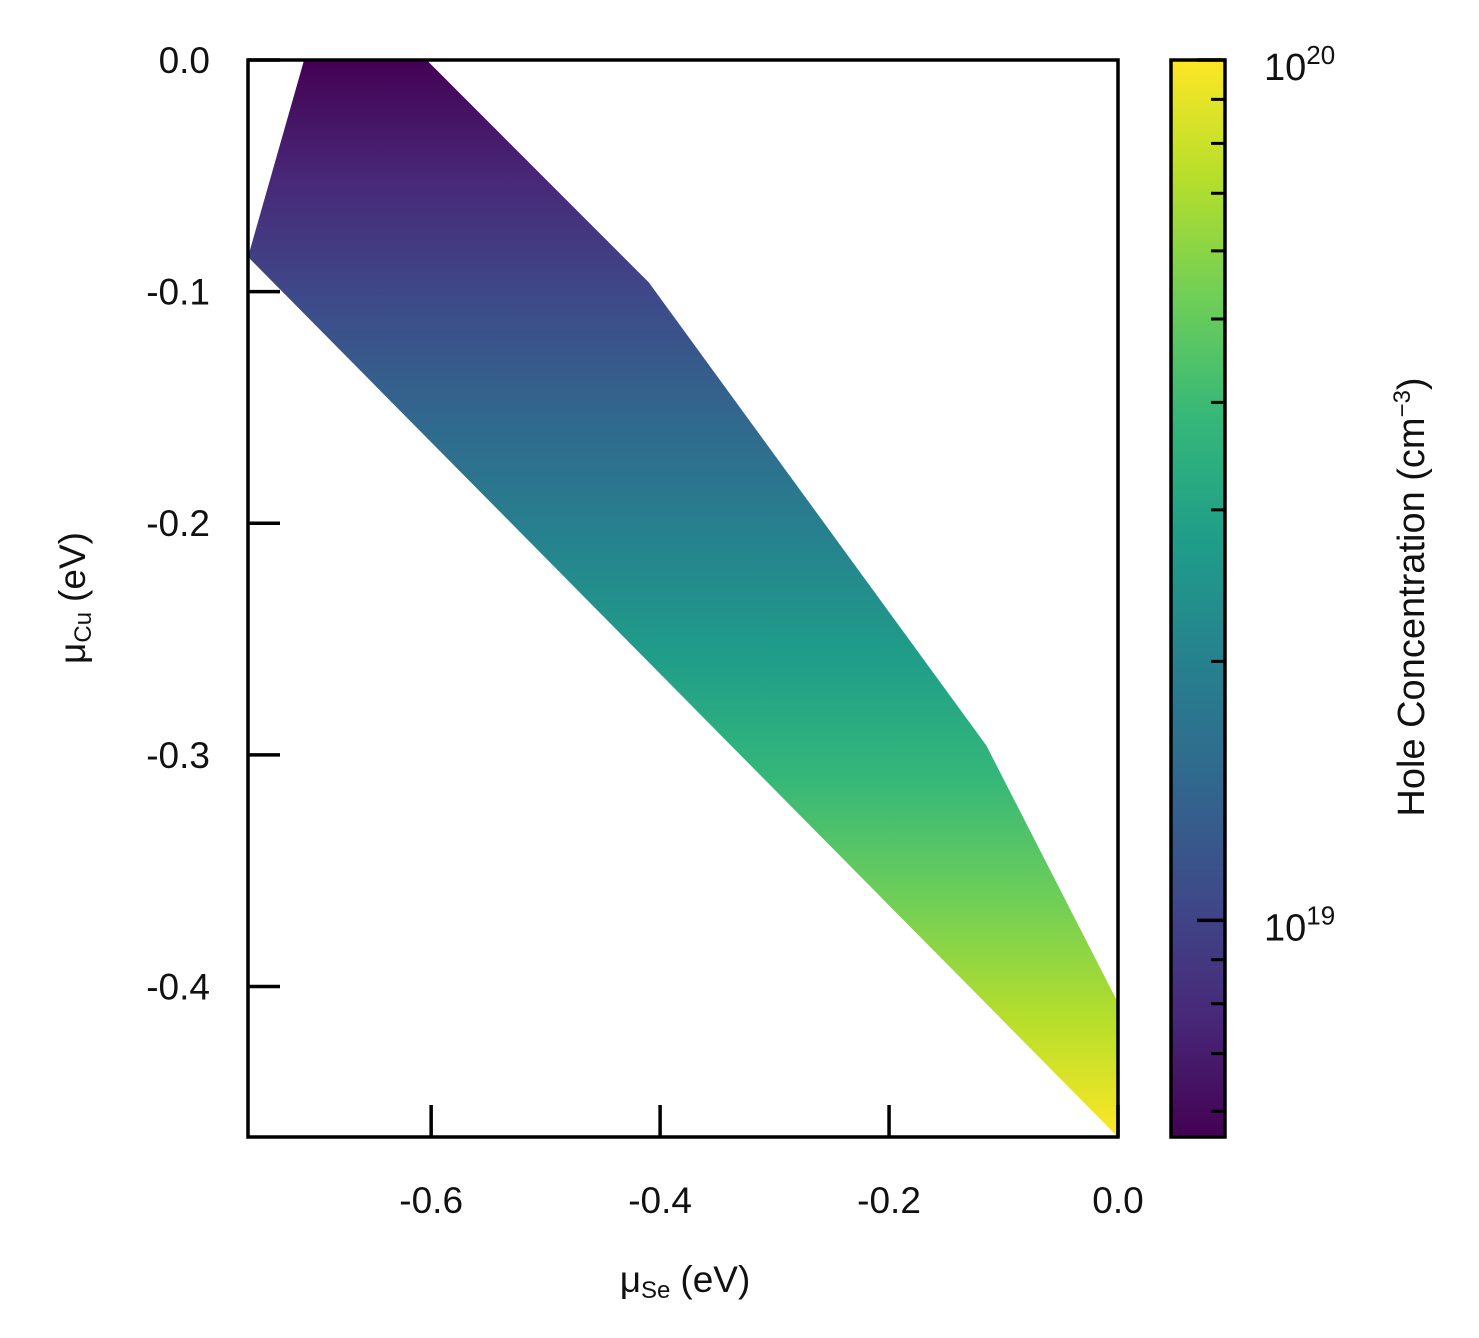  Describe the element at coordinates (178, 523) in the screenshot. I see `y-tick-label: -0.2` at that location.